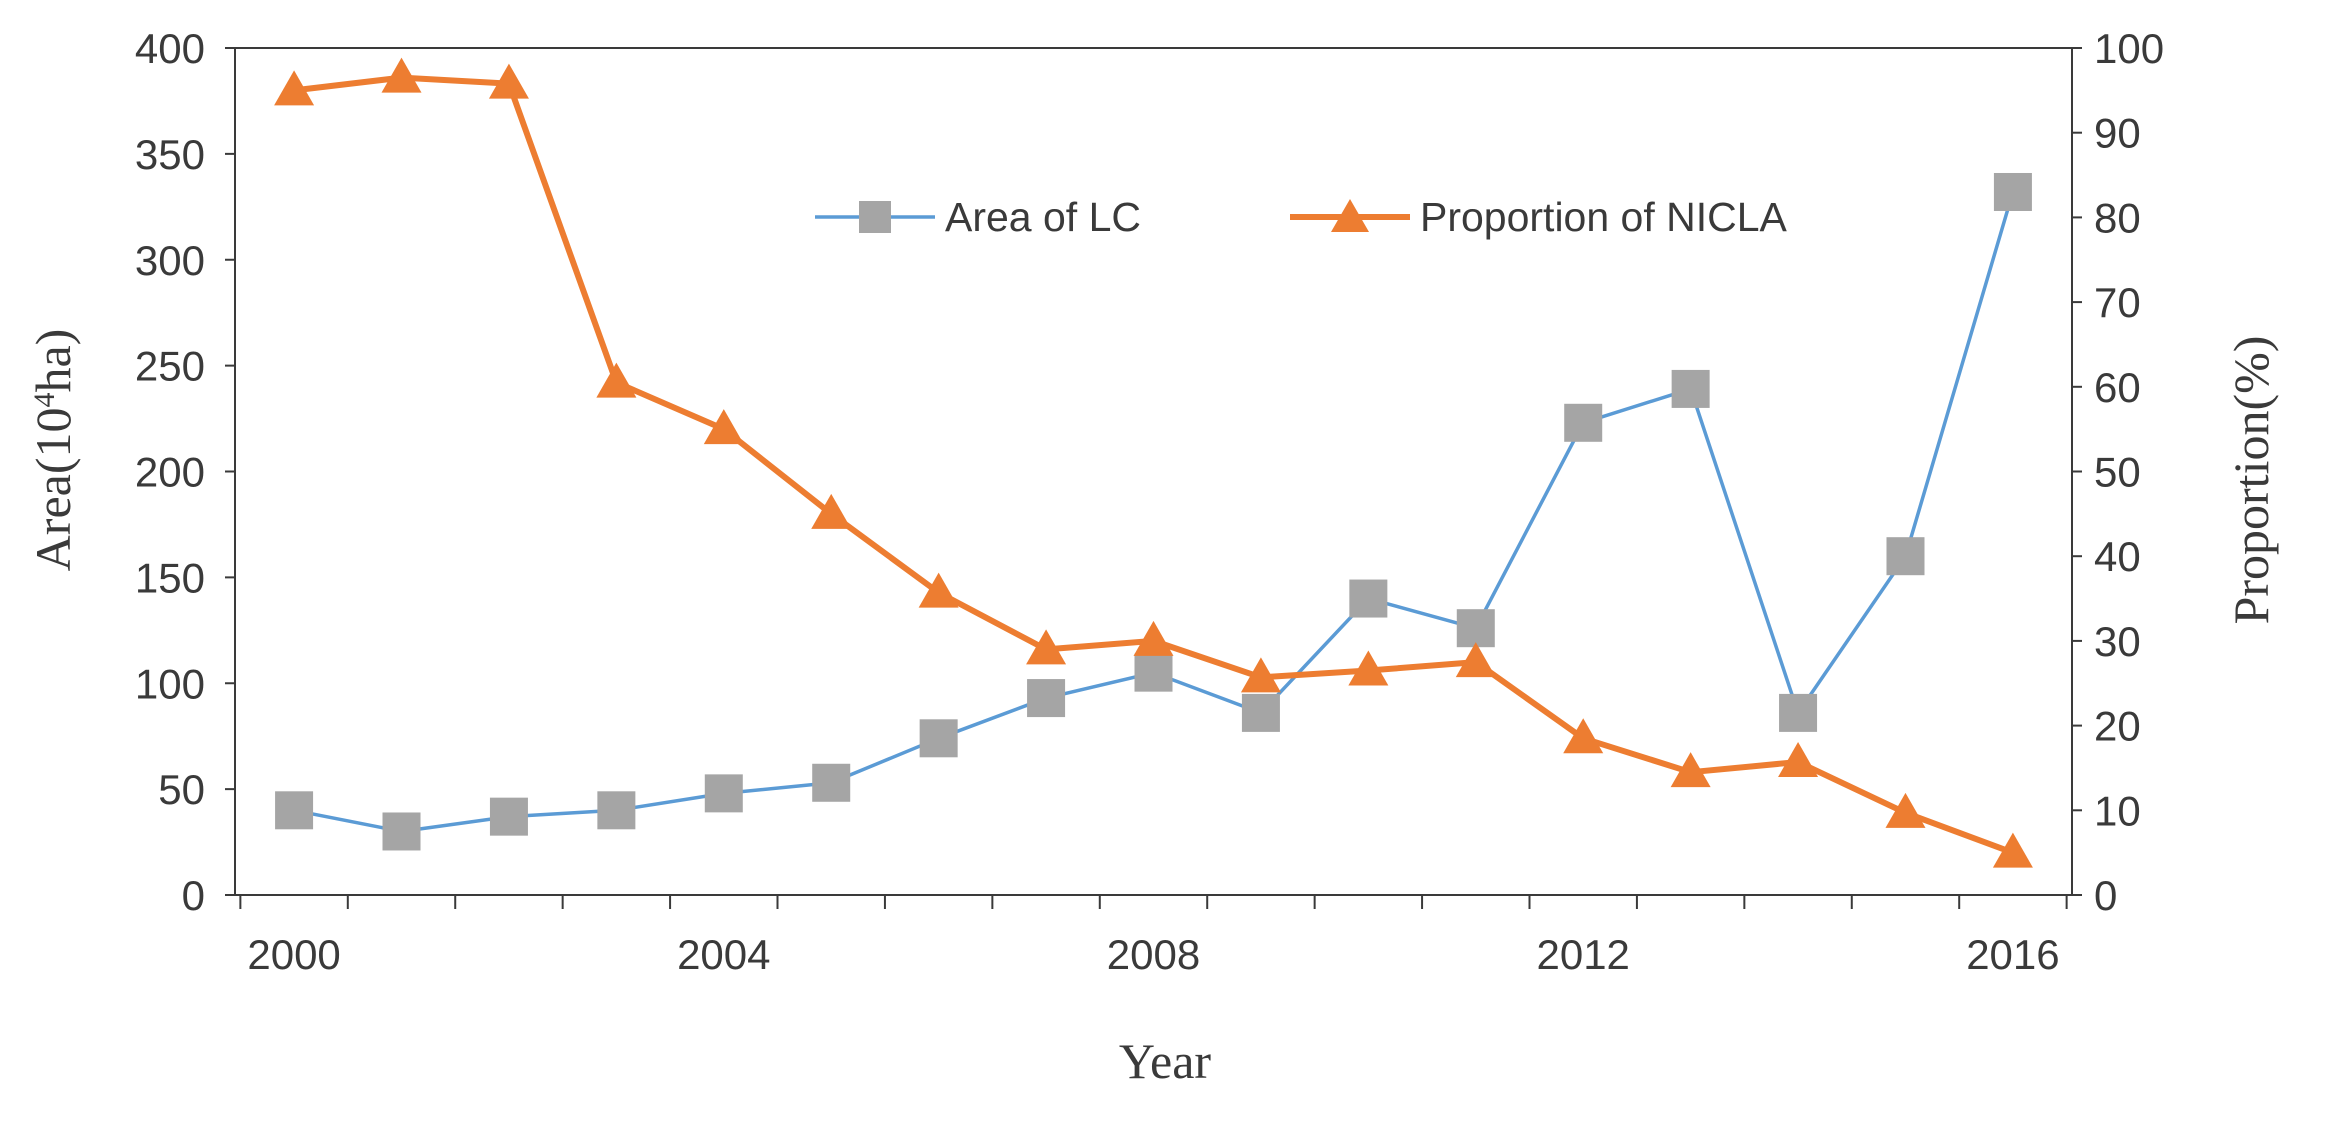 The image size is (2327, 1122). Describe the element at coordinates (2117, 556) in the screenshot. I see `right-y-tick-label: 40` at that location.